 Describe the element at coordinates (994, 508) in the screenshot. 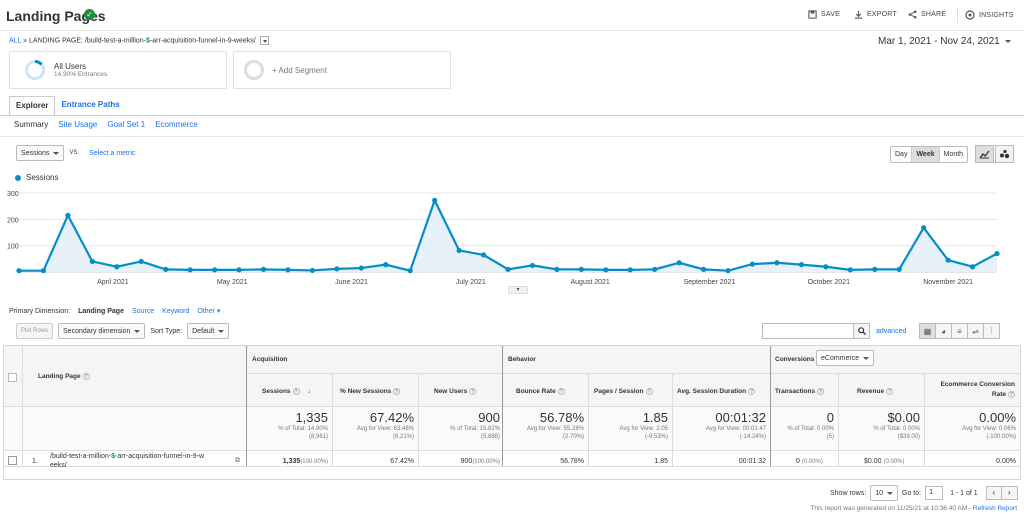

I see `refresh-report-link: Refresh Report` at that location.